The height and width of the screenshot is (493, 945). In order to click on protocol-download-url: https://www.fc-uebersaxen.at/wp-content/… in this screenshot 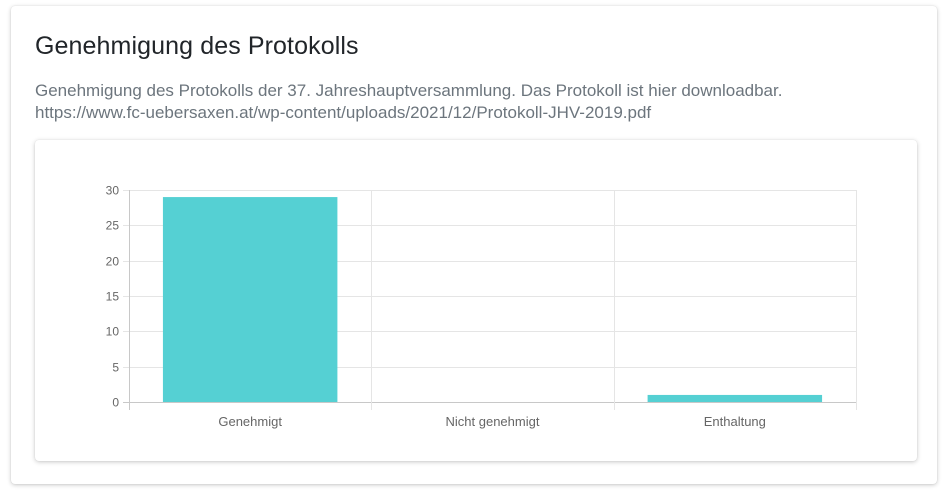, I will do `click(343, 112)`.